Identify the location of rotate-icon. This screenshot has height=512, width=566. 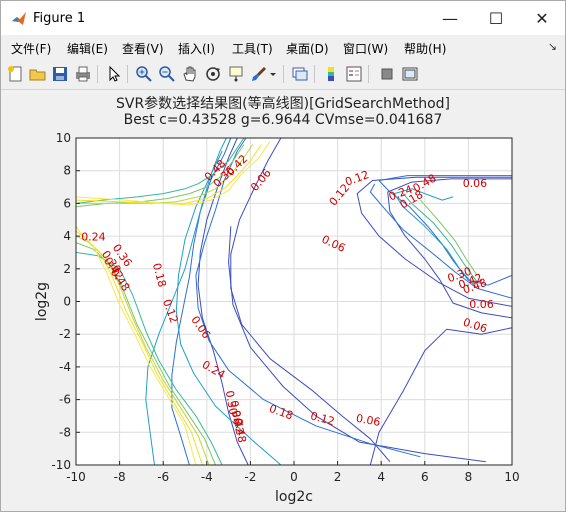
(213, 74).